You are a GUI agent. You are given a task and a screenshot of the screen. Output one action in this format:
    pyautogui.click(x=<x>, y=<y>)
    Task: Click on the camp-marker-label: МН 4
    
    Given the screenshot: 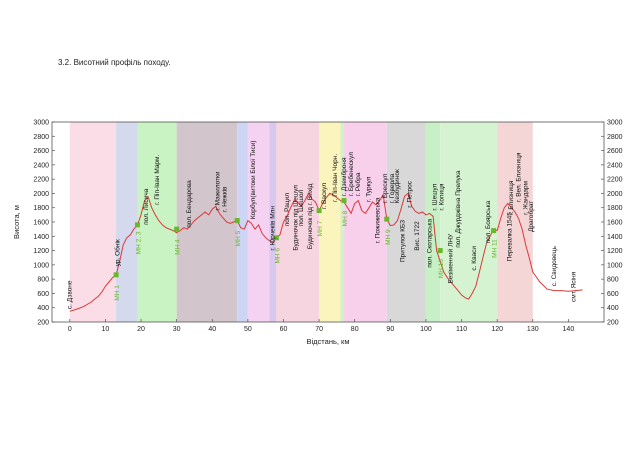 What is the action you would take?
    pyautogui.click(x=178, y=247)
    